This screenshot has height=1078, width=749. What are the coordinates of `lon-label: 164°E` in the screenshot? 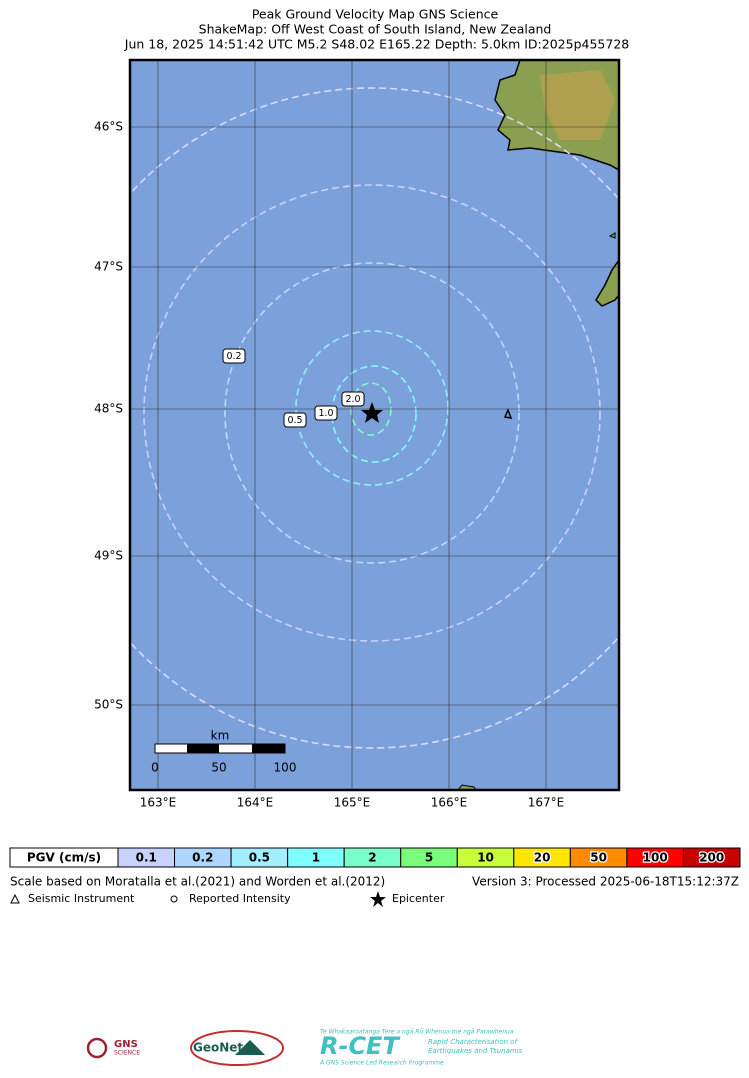 It's located at (255, 803).